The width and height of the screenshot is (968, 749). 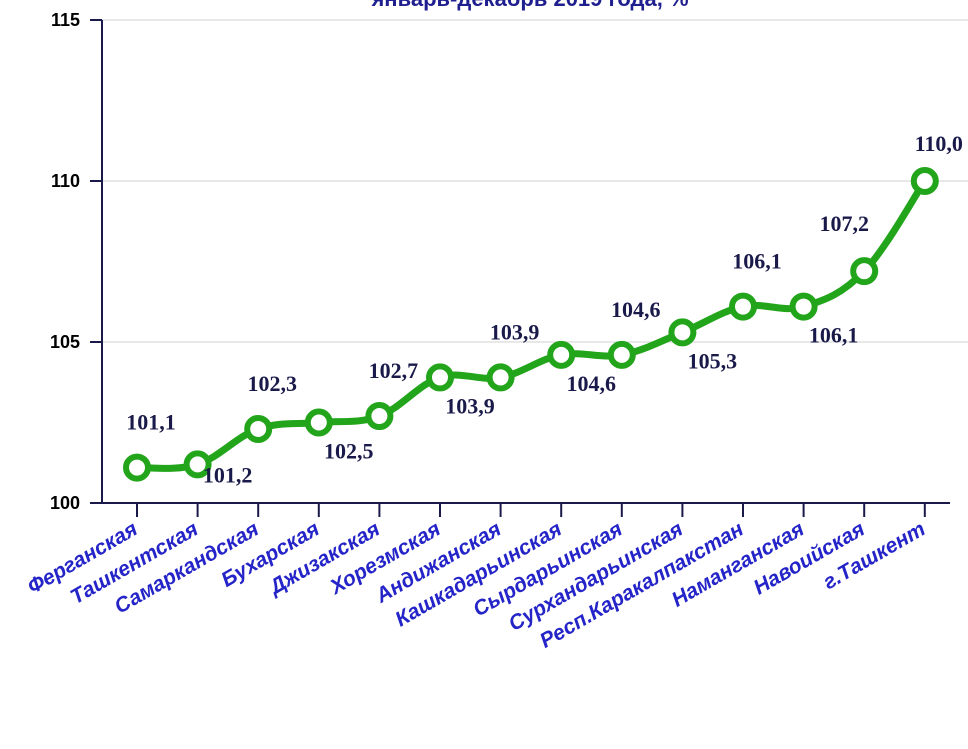 What do you see at coordinates (65, 181) in the screenshot?
I see `y-tick-label: 110` at bounding box center [65, 181].